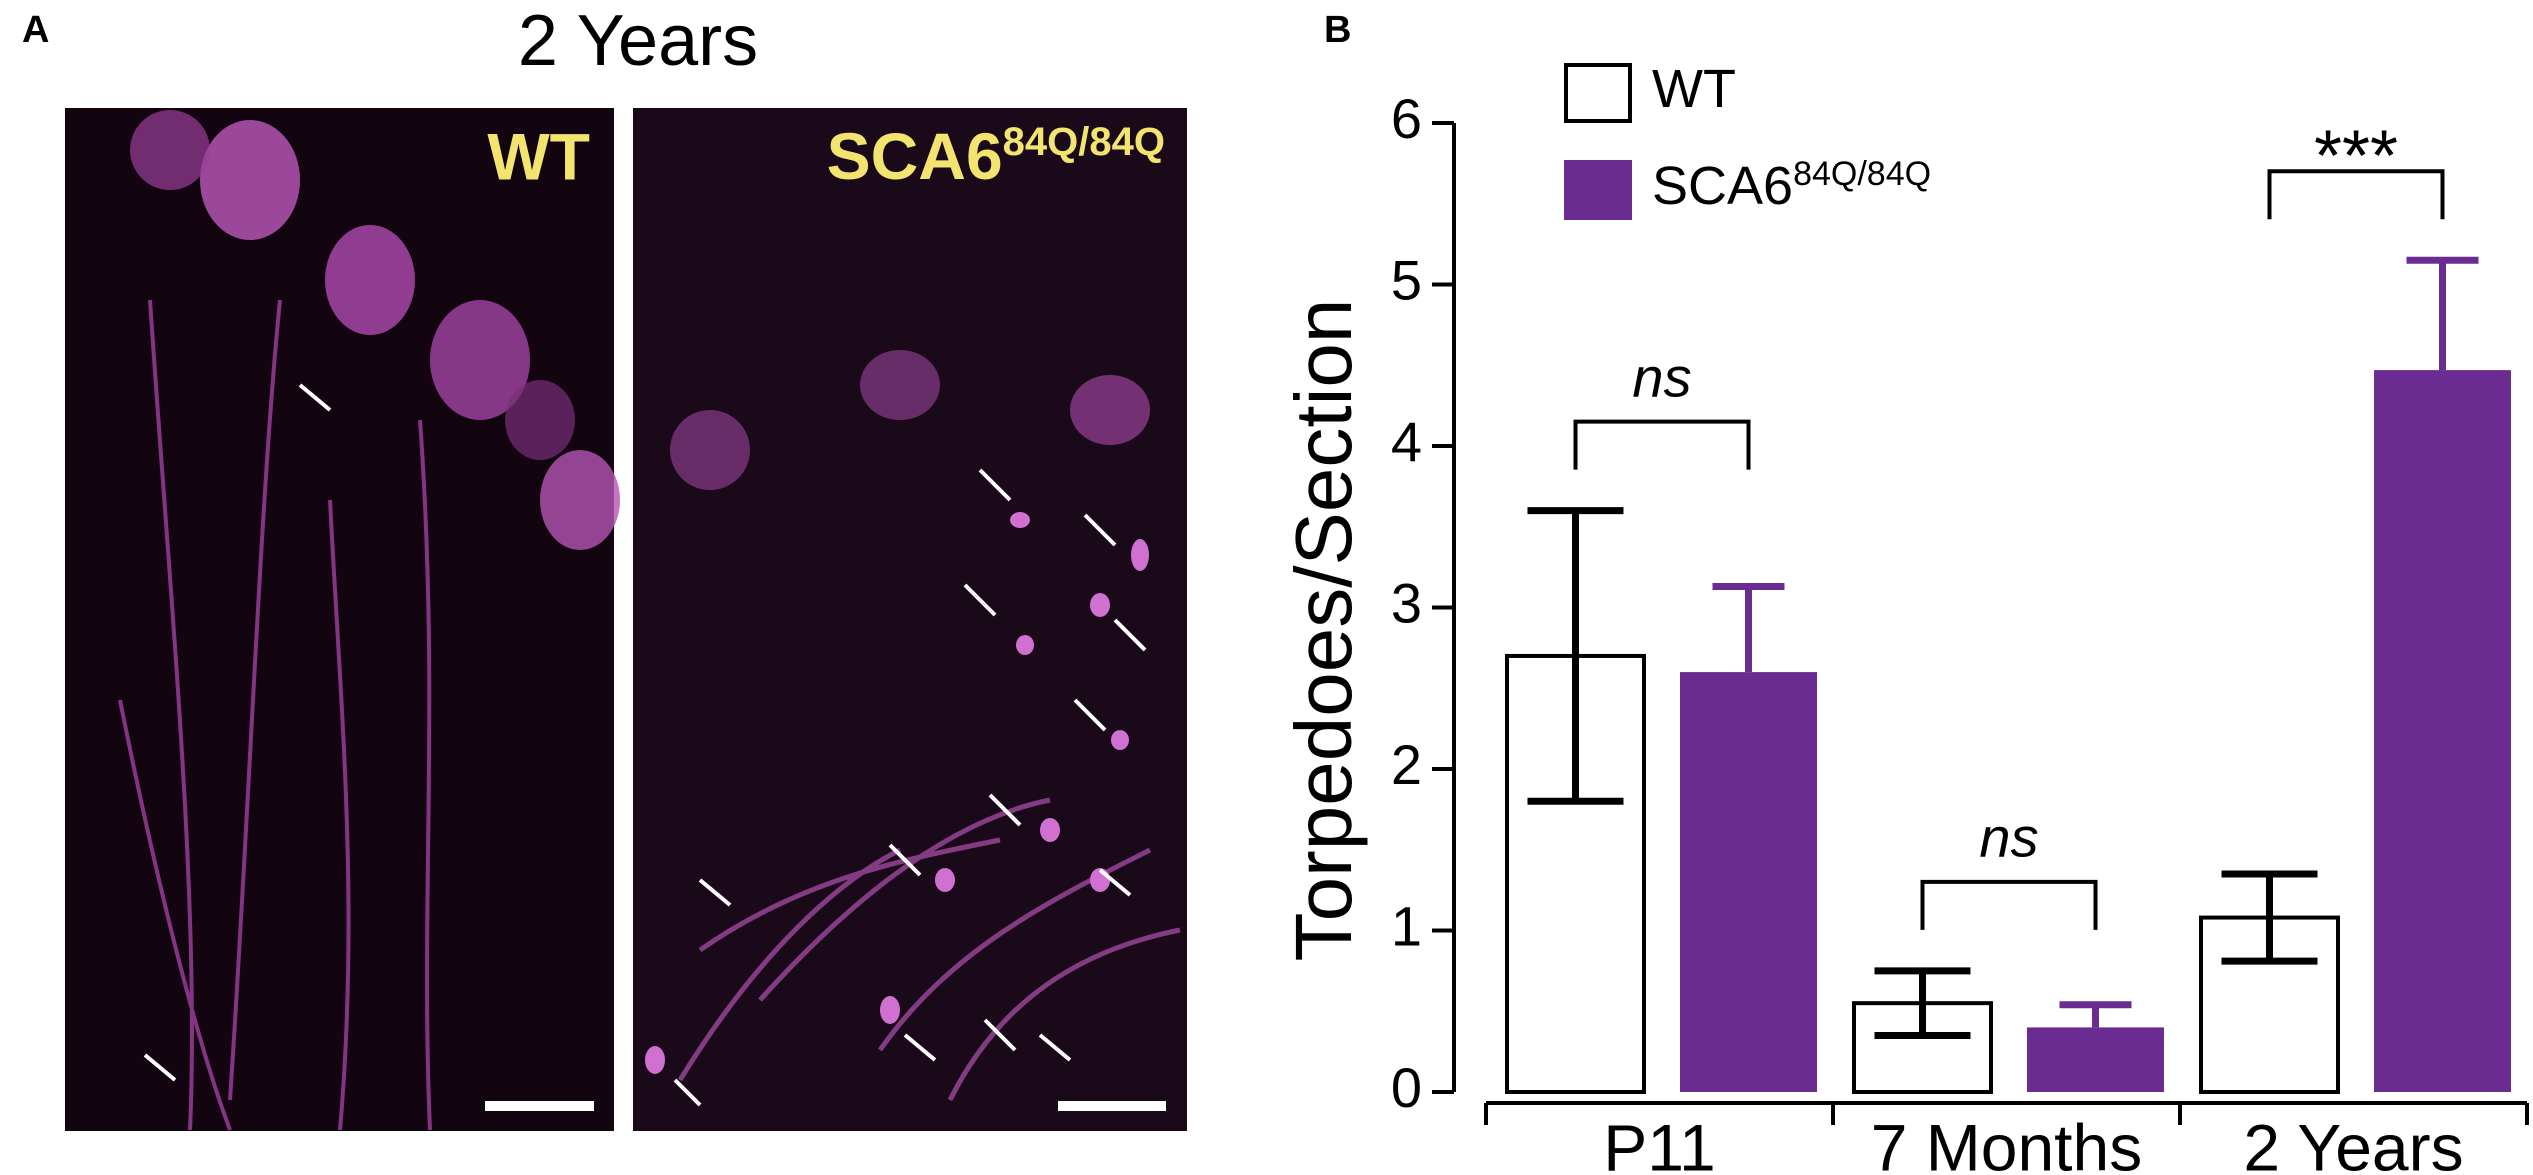  I want to click on legend-sup: 84Q/84Q, so click(1862, 174).